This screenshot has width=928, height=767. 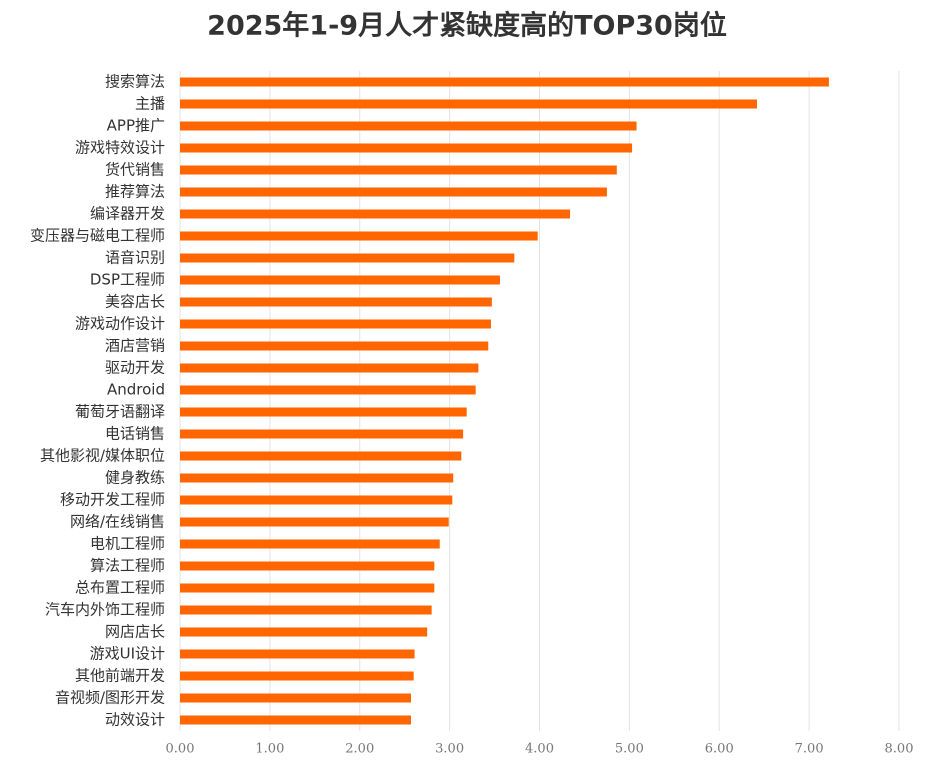 What do you see at coordinates (539, 749) in the screenshot?
I see `x-tick-label: 4.00` at bounding box center [539, 749].